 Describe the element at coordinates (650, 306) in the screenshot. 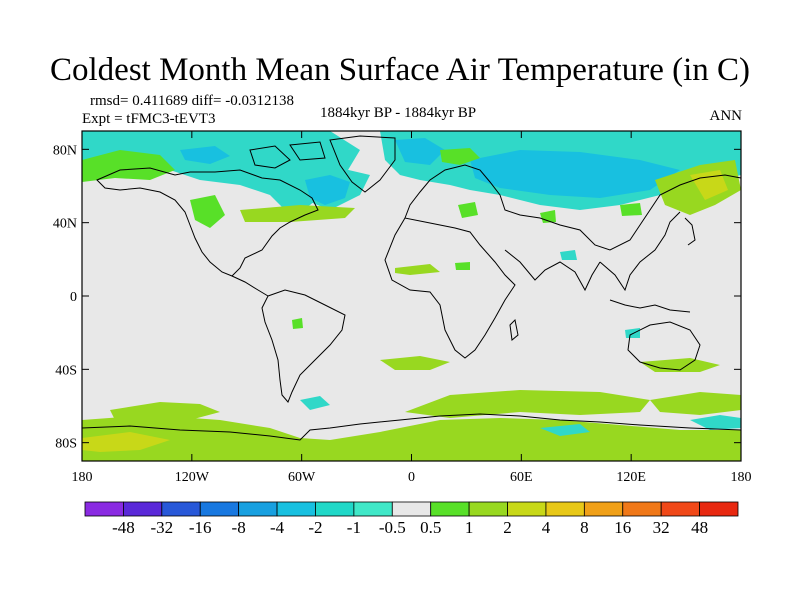

I see `coast-indonesia` at that location.